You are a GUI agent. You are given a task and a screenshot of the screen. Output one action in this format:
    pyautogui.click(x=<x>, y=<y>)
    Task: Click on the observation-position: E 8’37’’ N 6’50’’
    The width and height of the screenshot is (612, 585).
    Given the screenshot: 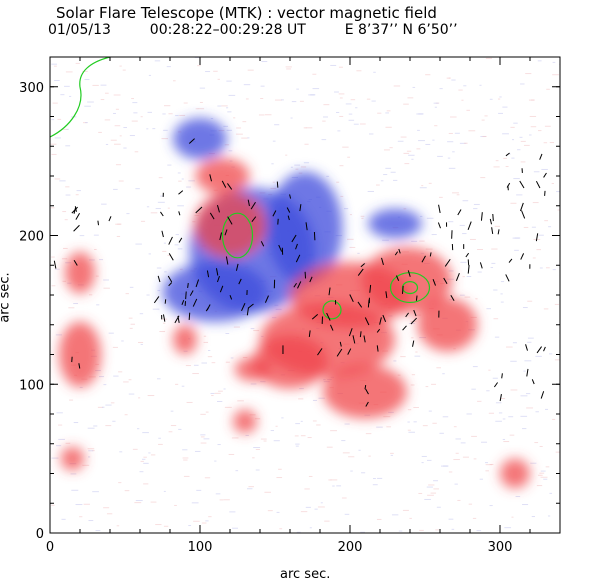 What is the action you would take?
    pyautogui.click(x=401, y=30)
    